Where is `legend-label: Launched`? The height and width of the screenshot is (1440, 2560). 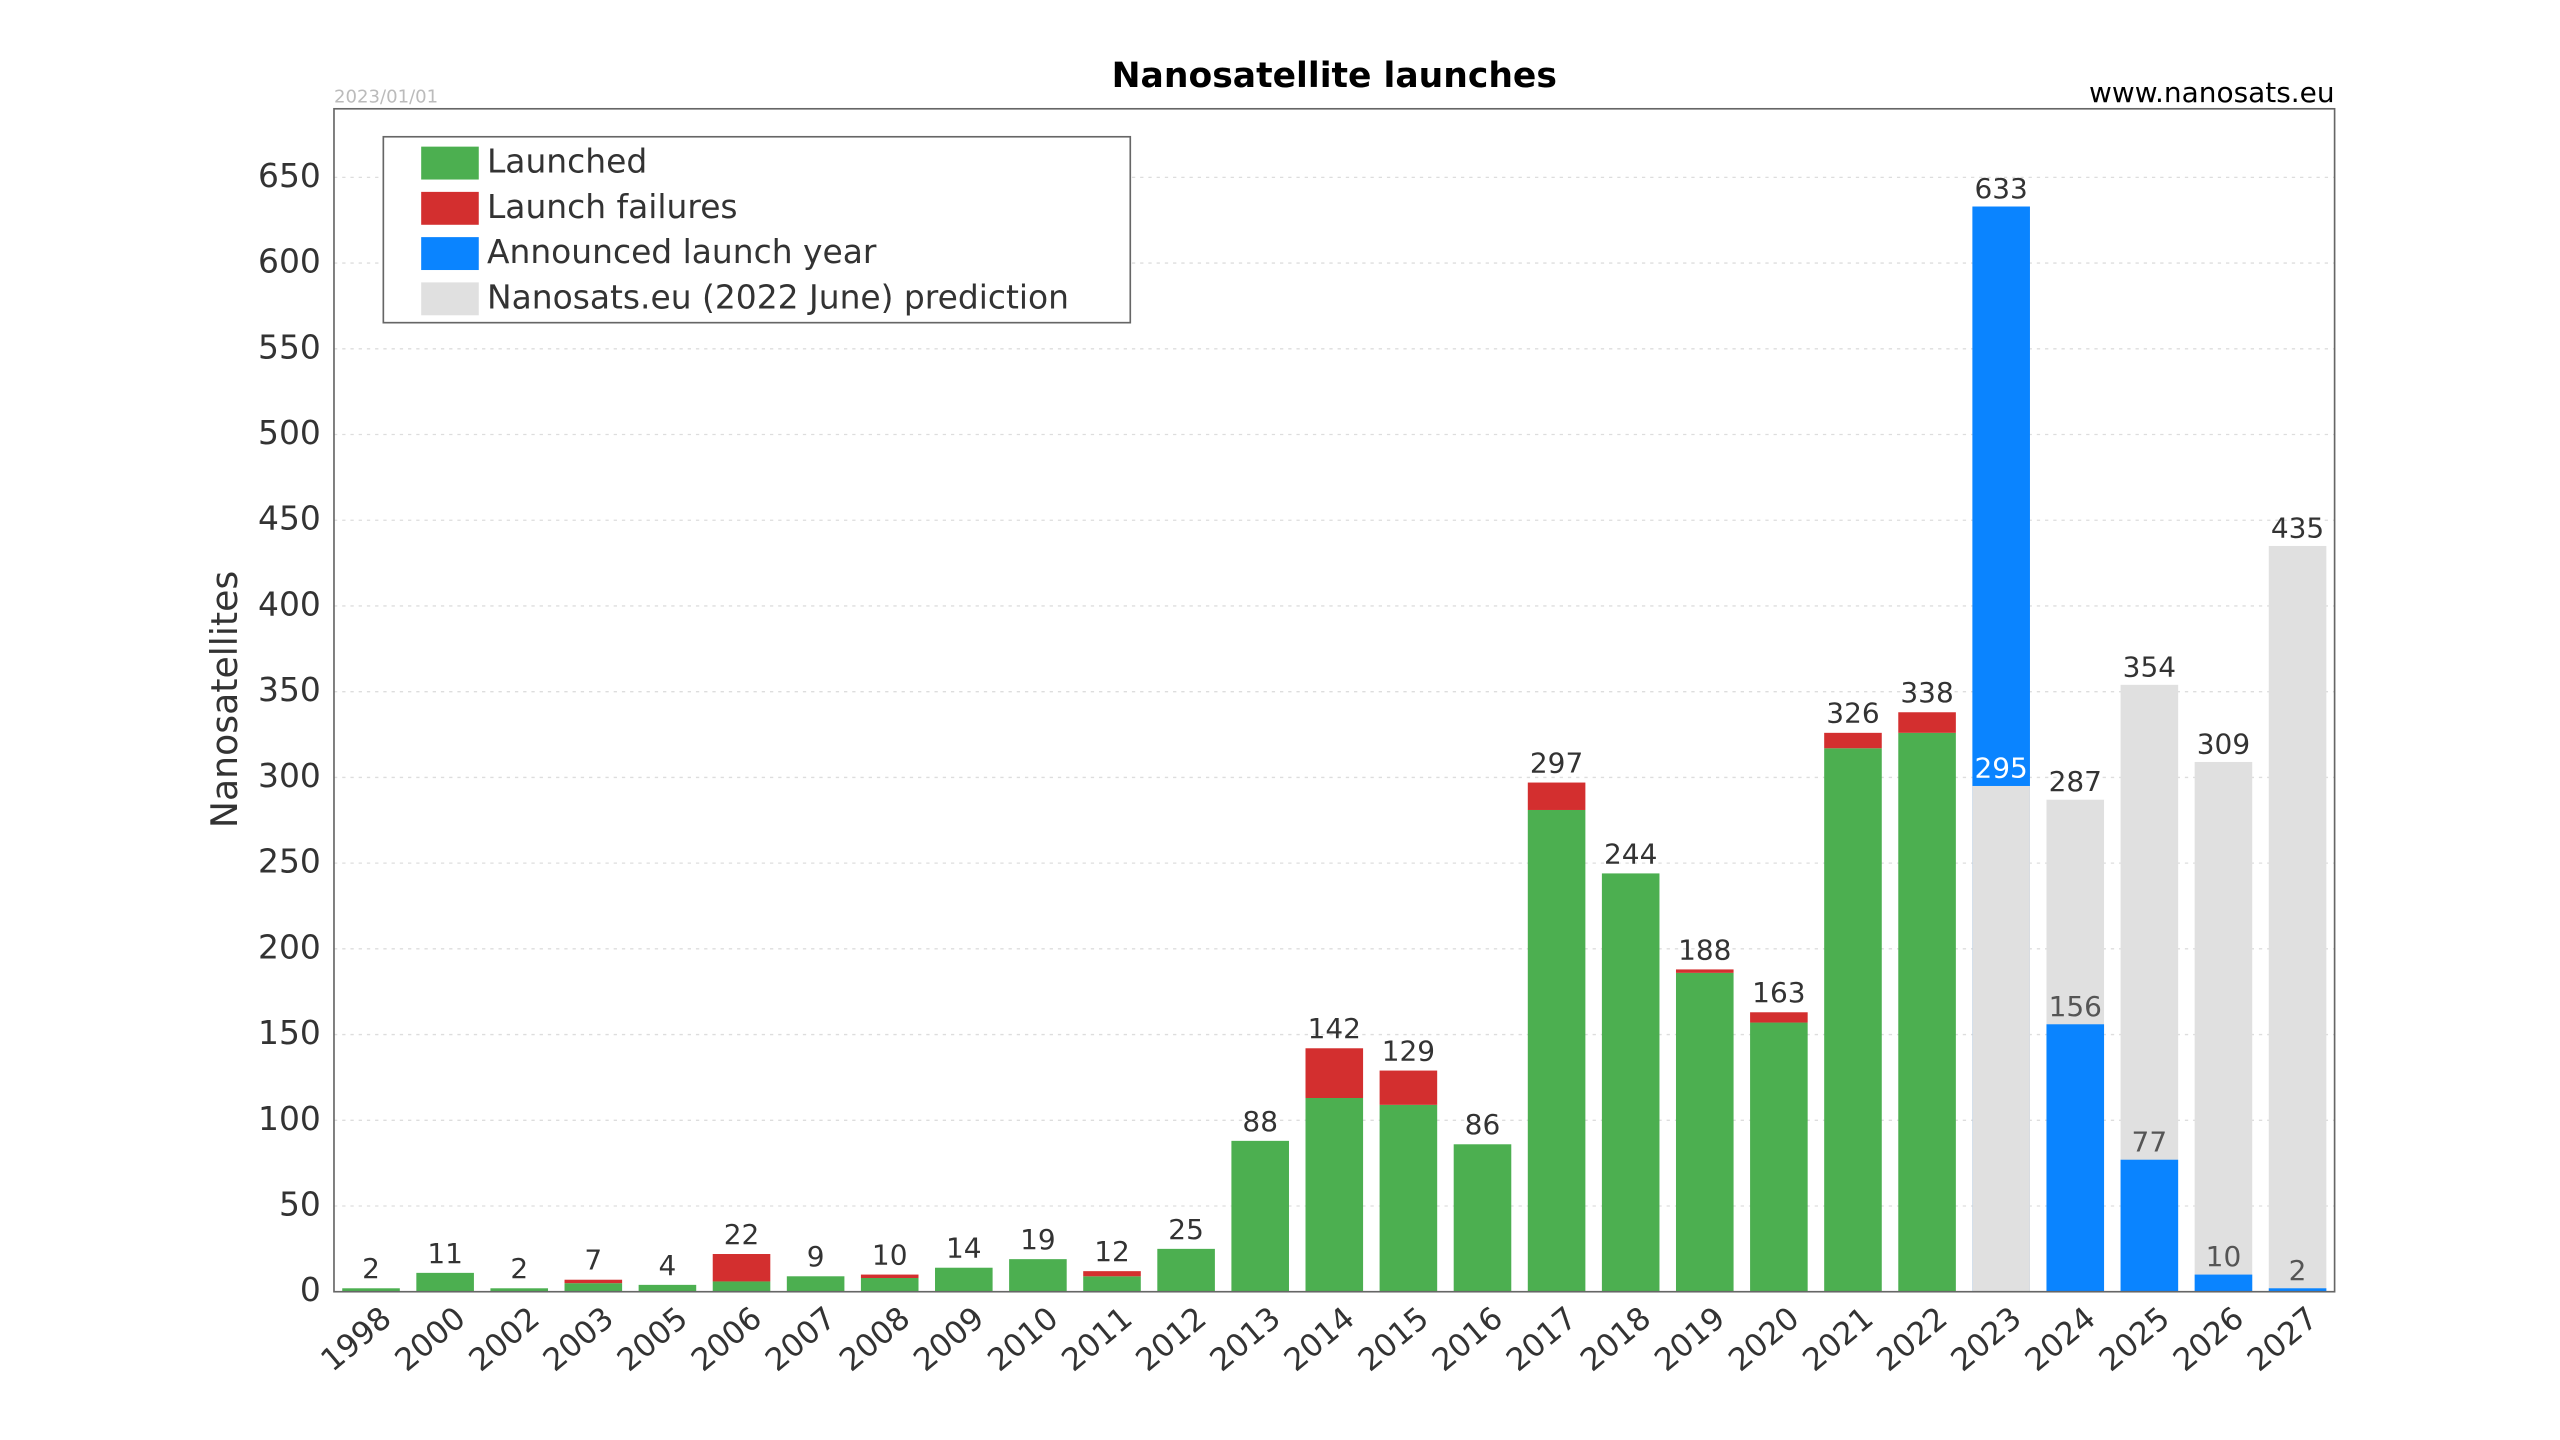
legend-label: Launched is located at coordinates (567, 161).